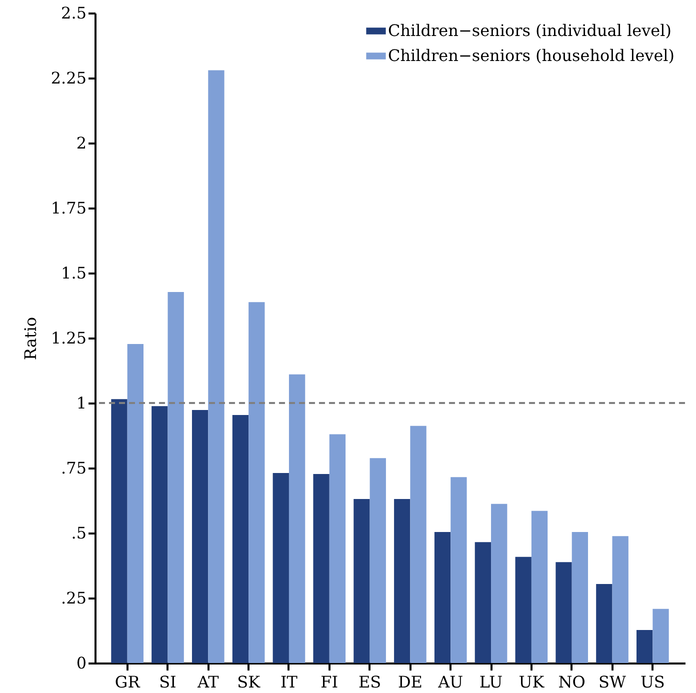 The image size is (696, 693). Describe the element at coordinates (127, 682) in the screenshot. I see `x-tick-label: GR` at that location.